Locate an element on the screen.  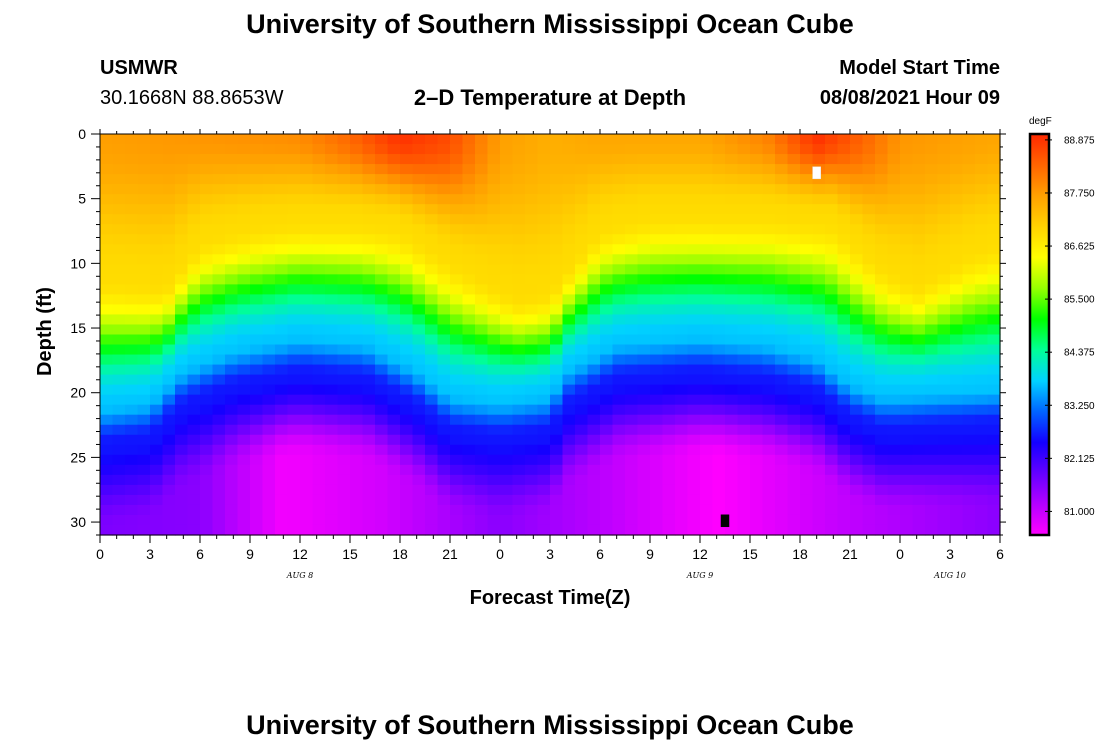
x-tick-label: 0 is located at coordinates (900, 554).